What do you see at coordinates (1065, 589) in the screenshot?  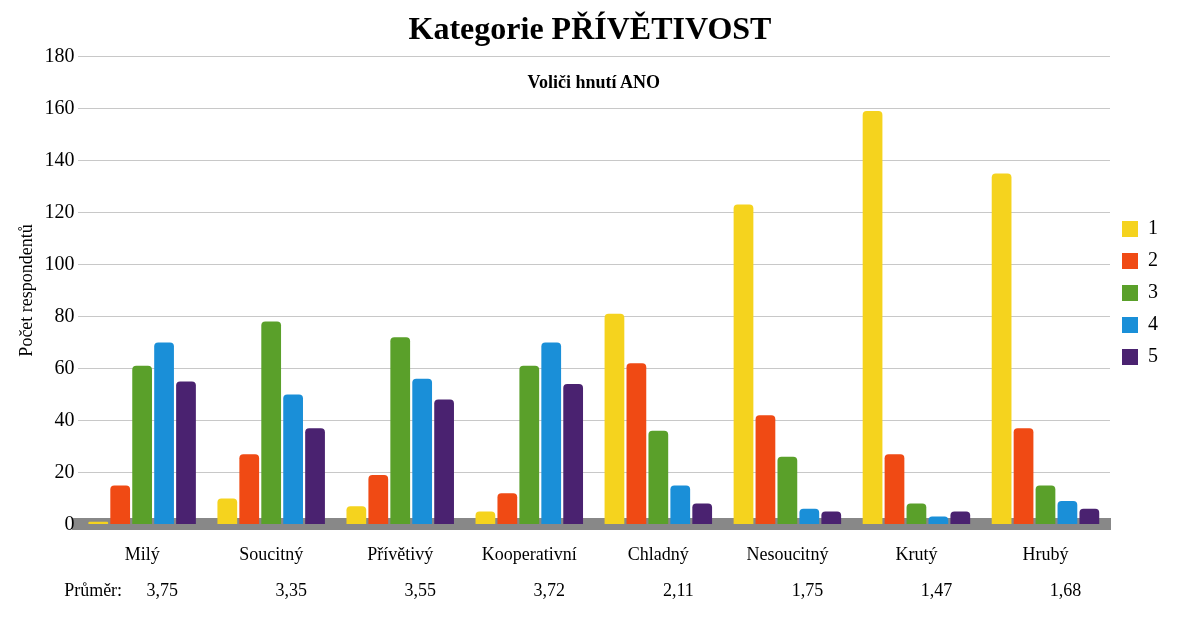 I see `text: 1,68` at bounding box center [1065, 589].